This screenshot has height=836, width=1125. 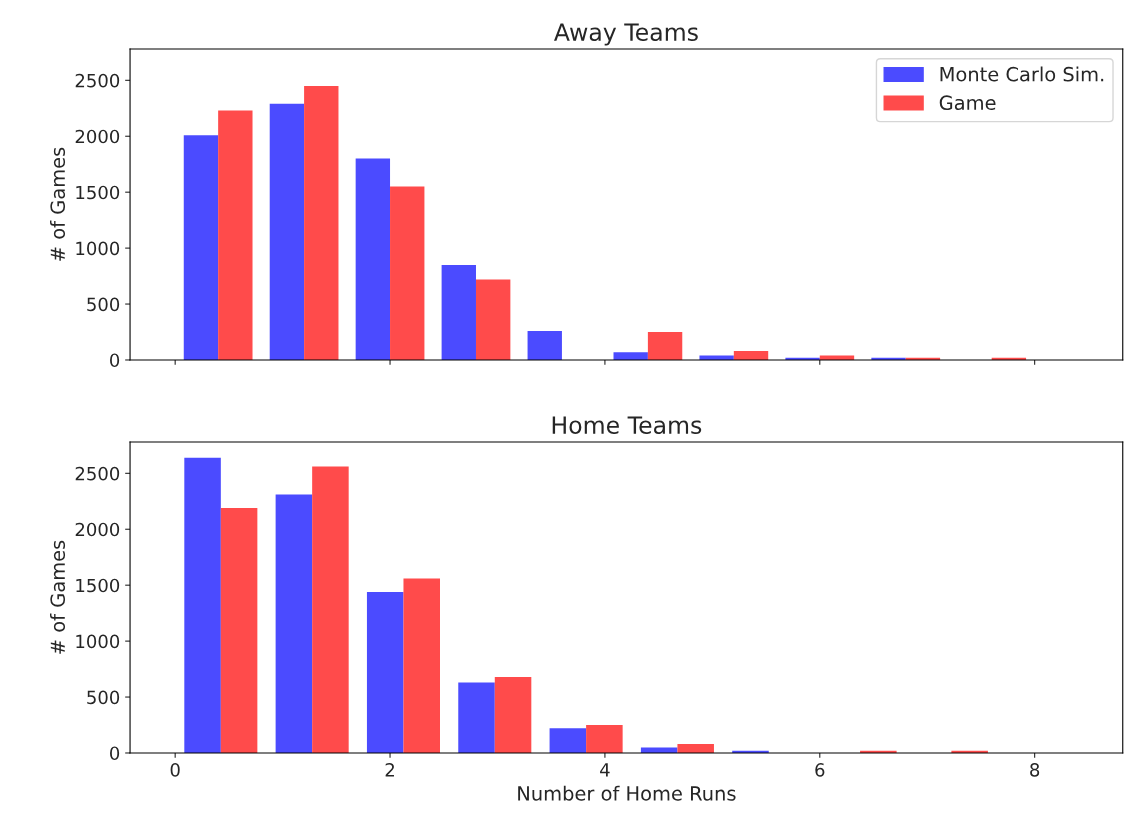 I want to click on x-tick-label: 6, so click(x=820, y=770).